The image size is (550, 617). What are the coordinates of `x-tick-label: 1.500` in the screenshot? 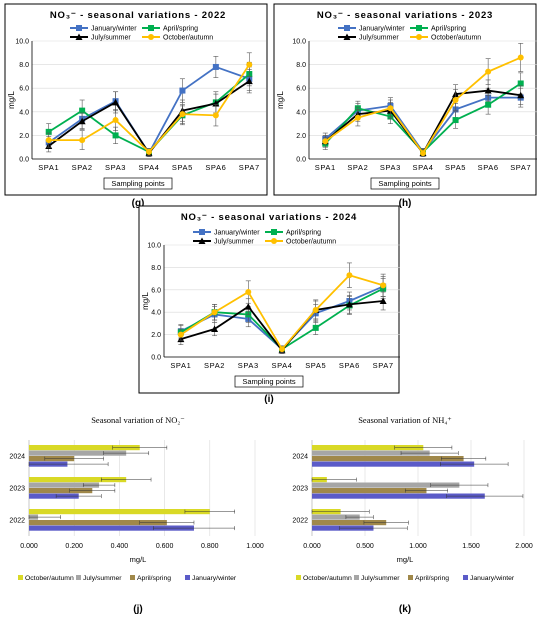 It's located at (471, 546).